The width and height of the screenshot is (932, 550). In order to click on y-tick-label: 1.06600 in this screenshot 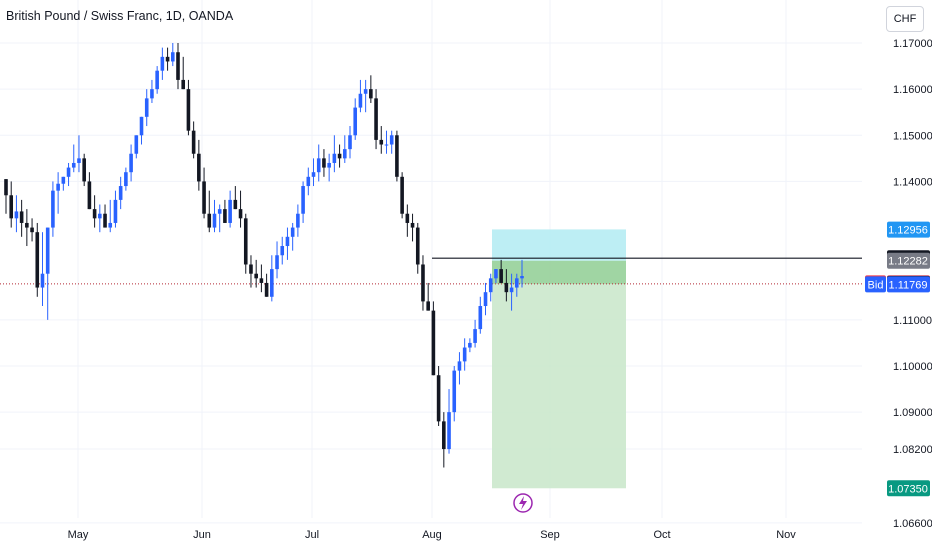, I will do `click(912, 524)`.